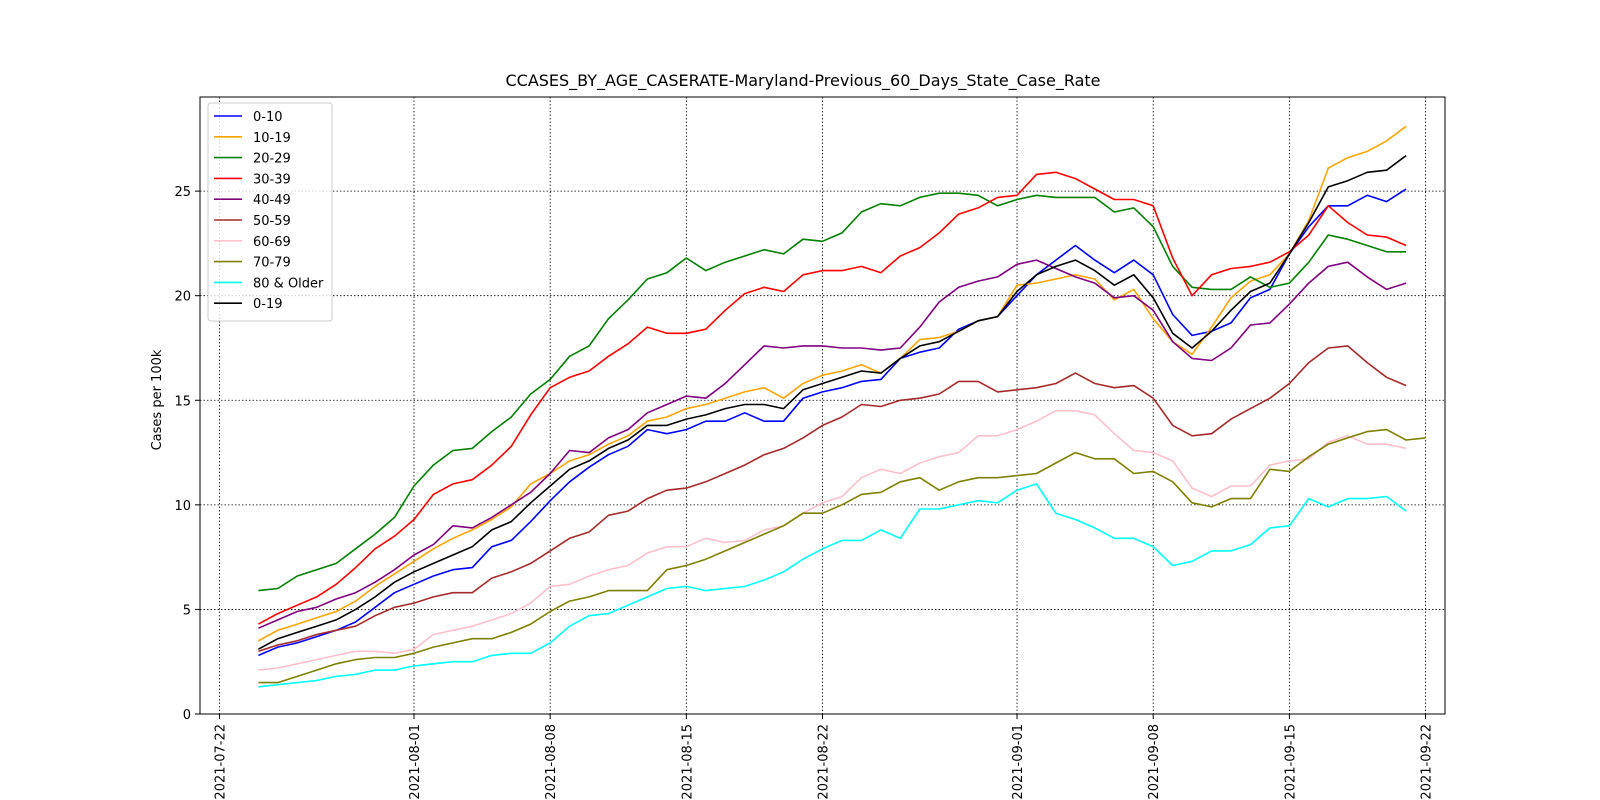  What do you see at coordinates (182, 297) in the screenshot?
I see `y-tick-label: 20` at bounding box center [182, 297].